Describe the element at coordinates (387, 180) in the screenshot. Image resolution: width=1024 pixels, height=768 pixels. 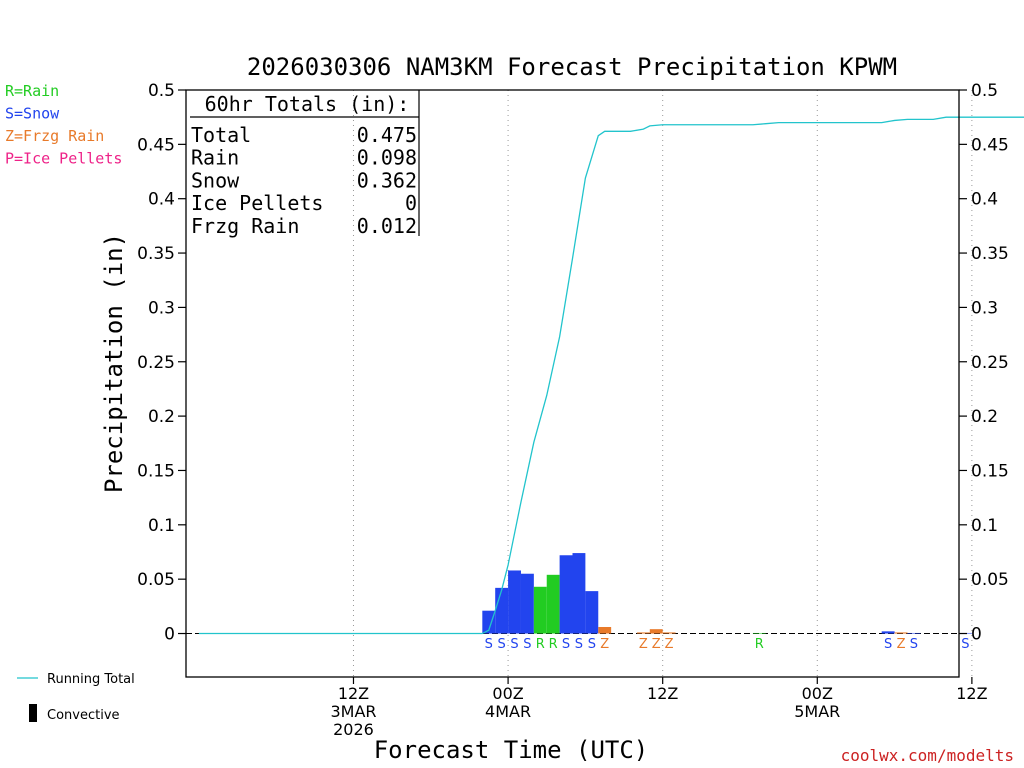
I see `totals-value: 0.362` at that location.